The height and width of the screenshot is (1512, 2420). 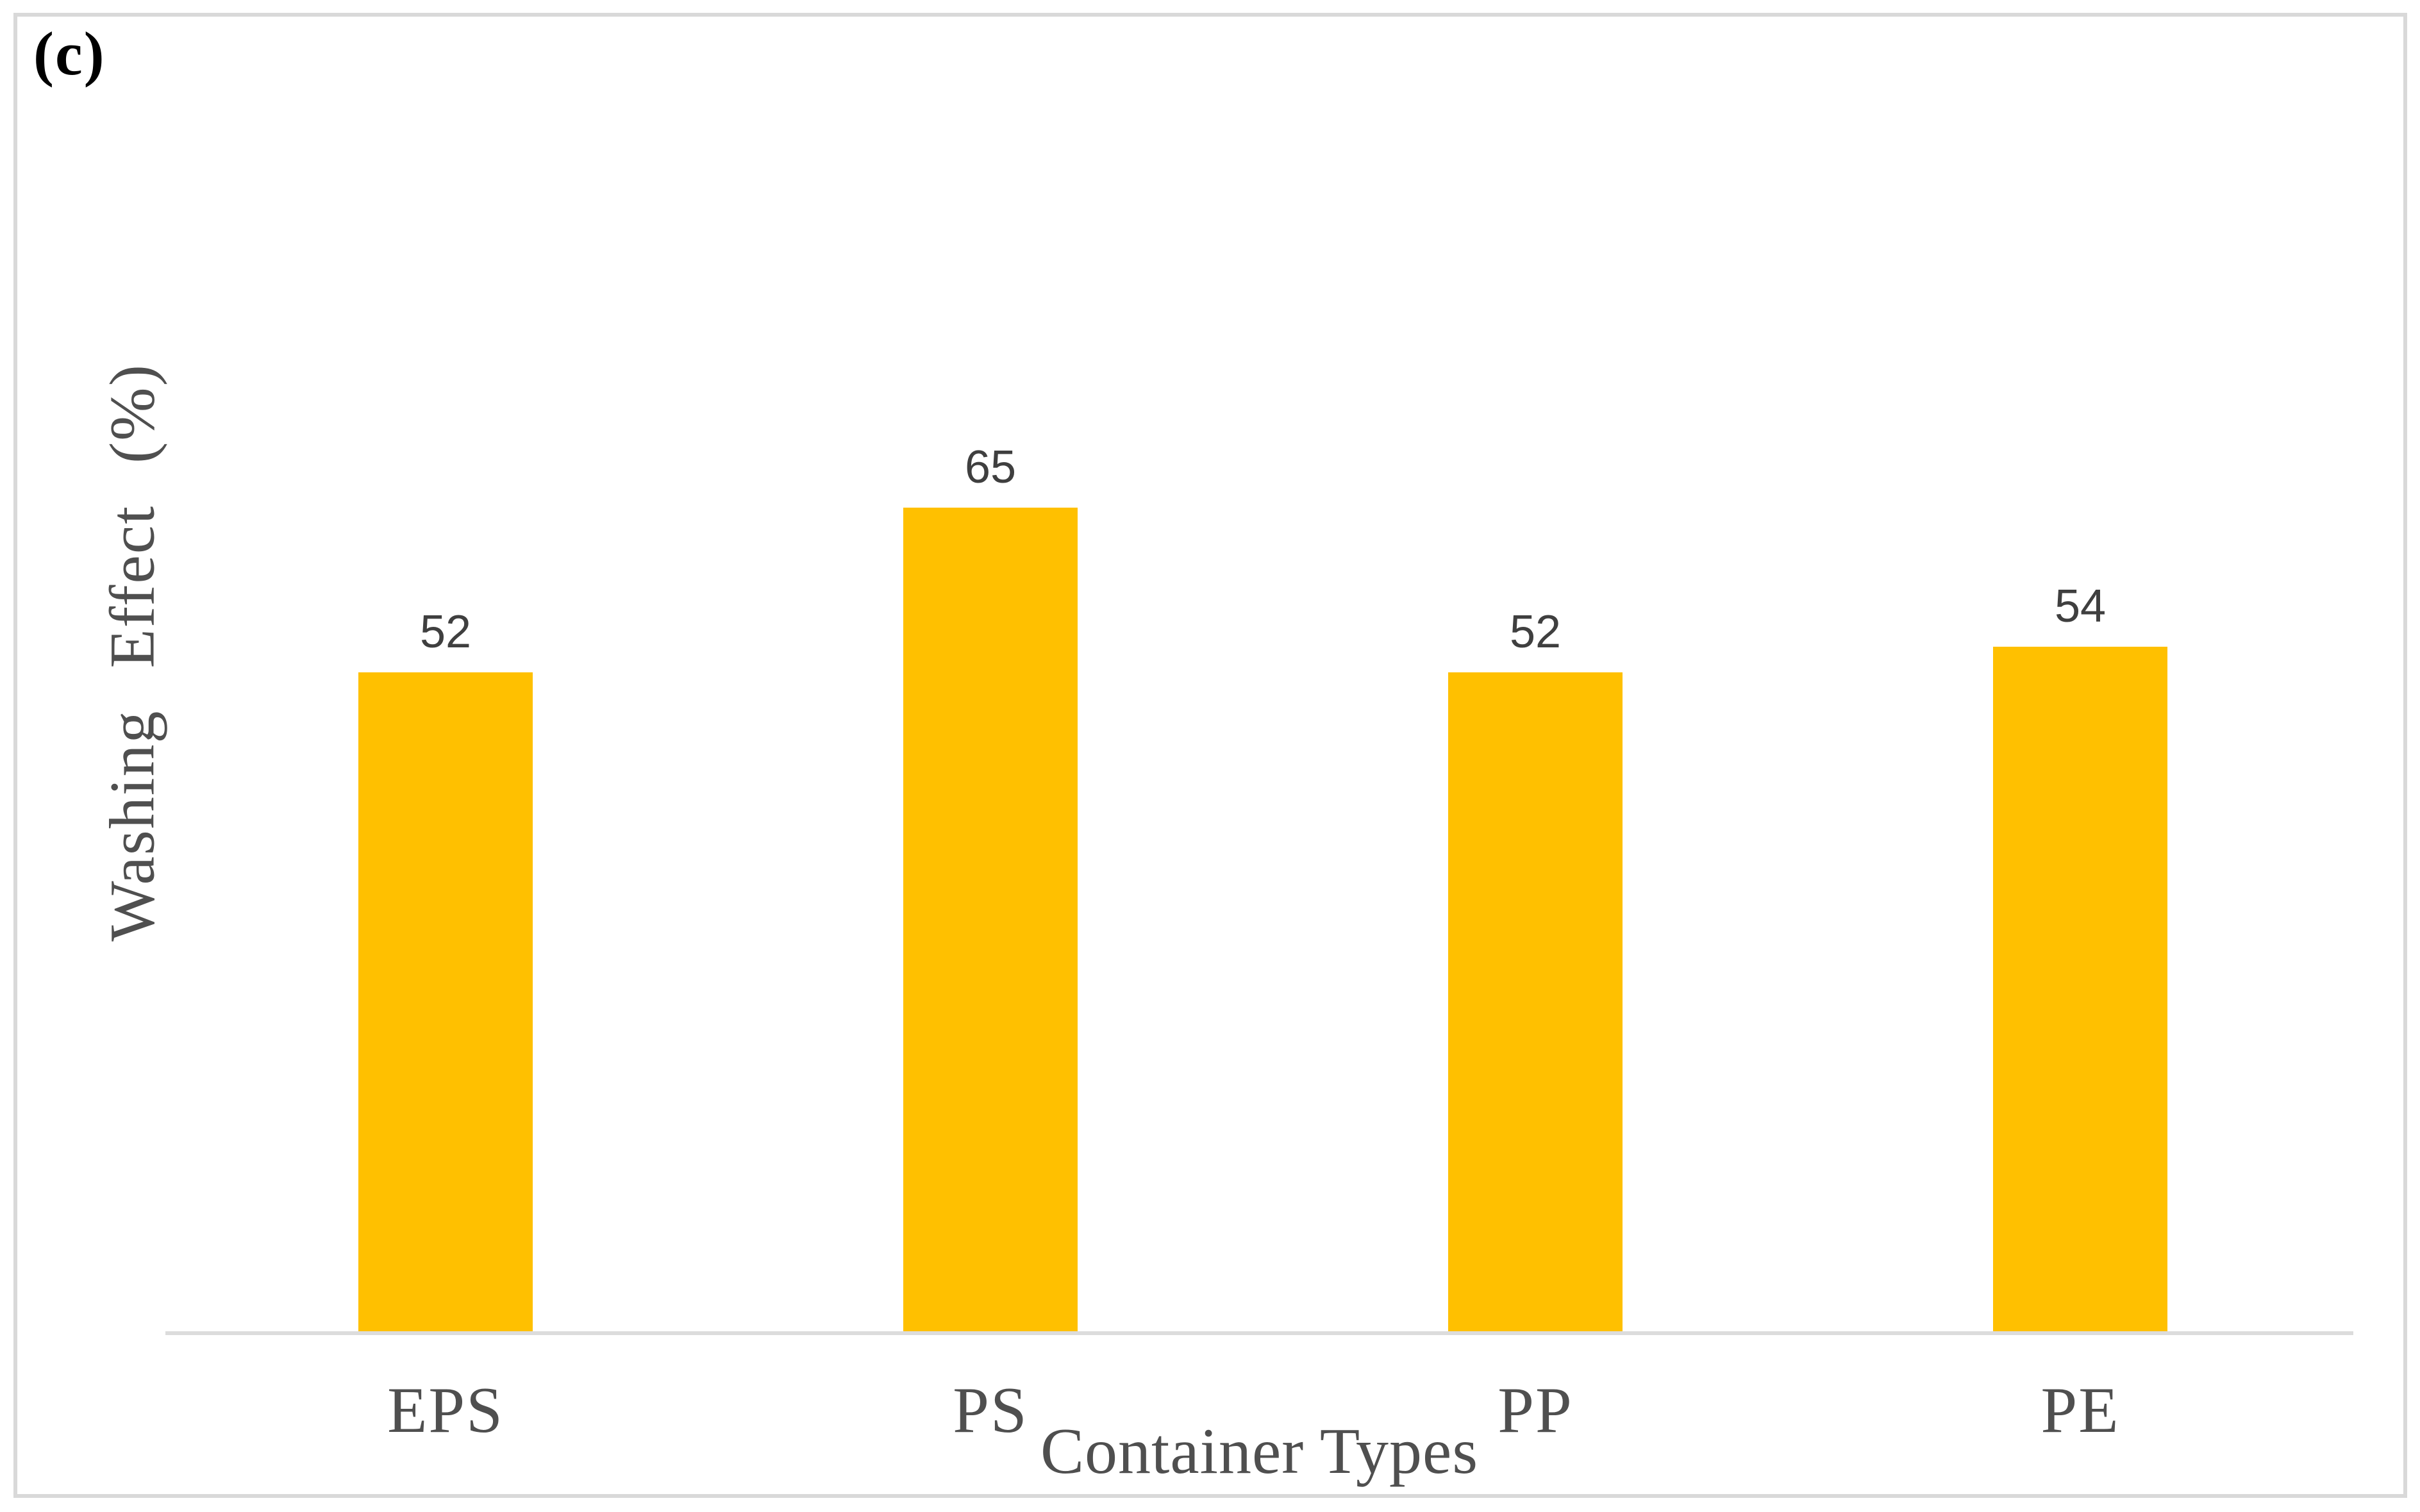 What do you see at coordinates (1536, 1410) in the screenshot?
I see `x-tick-label: PP` at bounding box center [1536, 1410].